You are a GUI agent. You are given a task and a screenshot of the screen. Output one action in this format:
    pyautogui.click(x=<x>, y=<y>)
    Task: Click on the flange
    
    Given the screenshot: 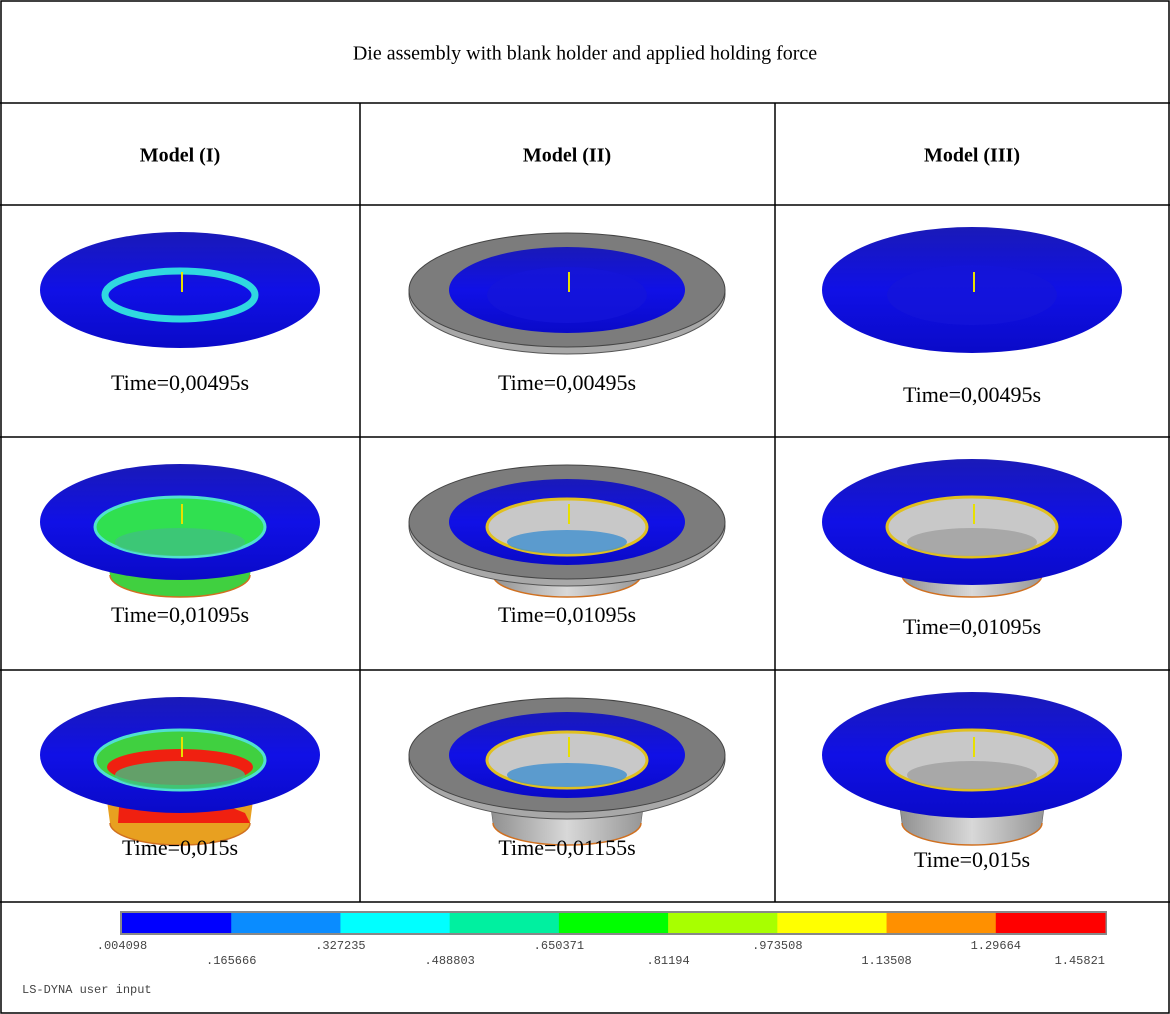 What is the action you would take?
    pyautogui.click(x=180, y=290)
    